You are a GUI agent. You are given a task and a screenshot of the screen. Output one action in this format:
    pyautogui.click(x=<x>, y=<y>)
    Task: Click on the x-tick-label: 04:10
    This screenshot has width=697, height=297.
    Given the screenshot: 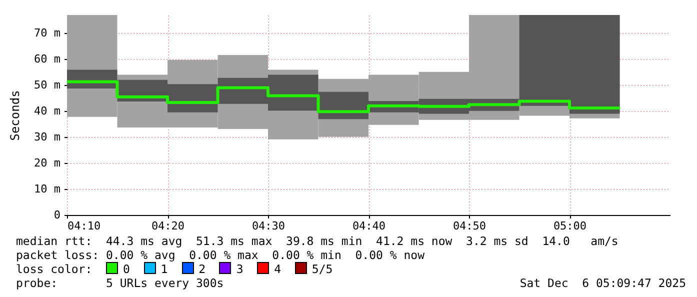 What is the action you would take?
    pyautogui.click(x=84, y=226)
    